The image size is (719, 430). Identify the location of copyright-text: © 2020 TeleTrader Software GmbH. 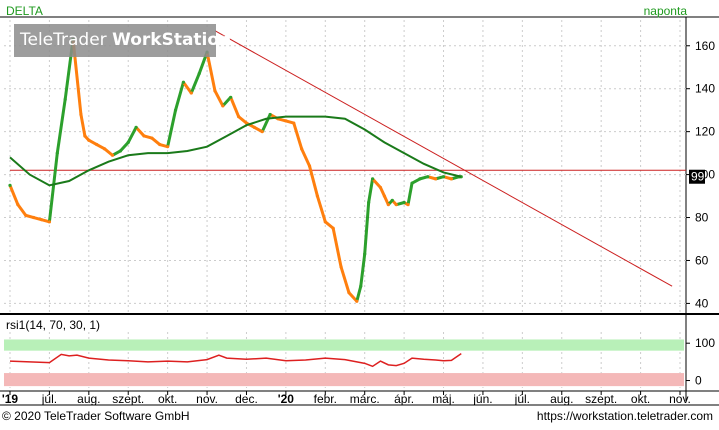
(96, 416).